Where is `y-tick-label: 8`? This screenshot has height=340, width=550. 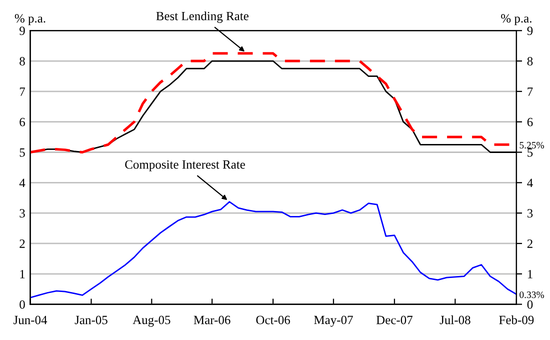 y-tick-label: 8 is located at coordinates (22, 61).